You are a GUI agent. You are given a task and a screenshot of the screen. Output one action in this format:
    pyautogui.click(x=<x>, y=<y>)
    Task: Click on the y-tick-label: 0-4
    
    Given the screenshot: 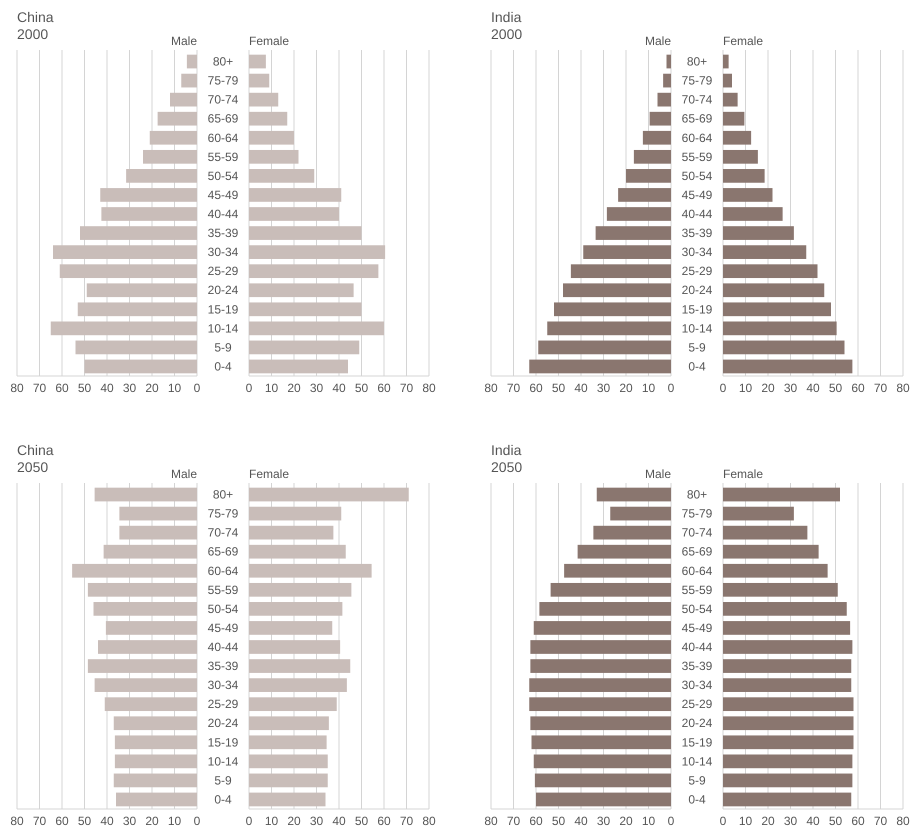 What is the action you would take?
    pyautogui.click(x=697, y=799)
    